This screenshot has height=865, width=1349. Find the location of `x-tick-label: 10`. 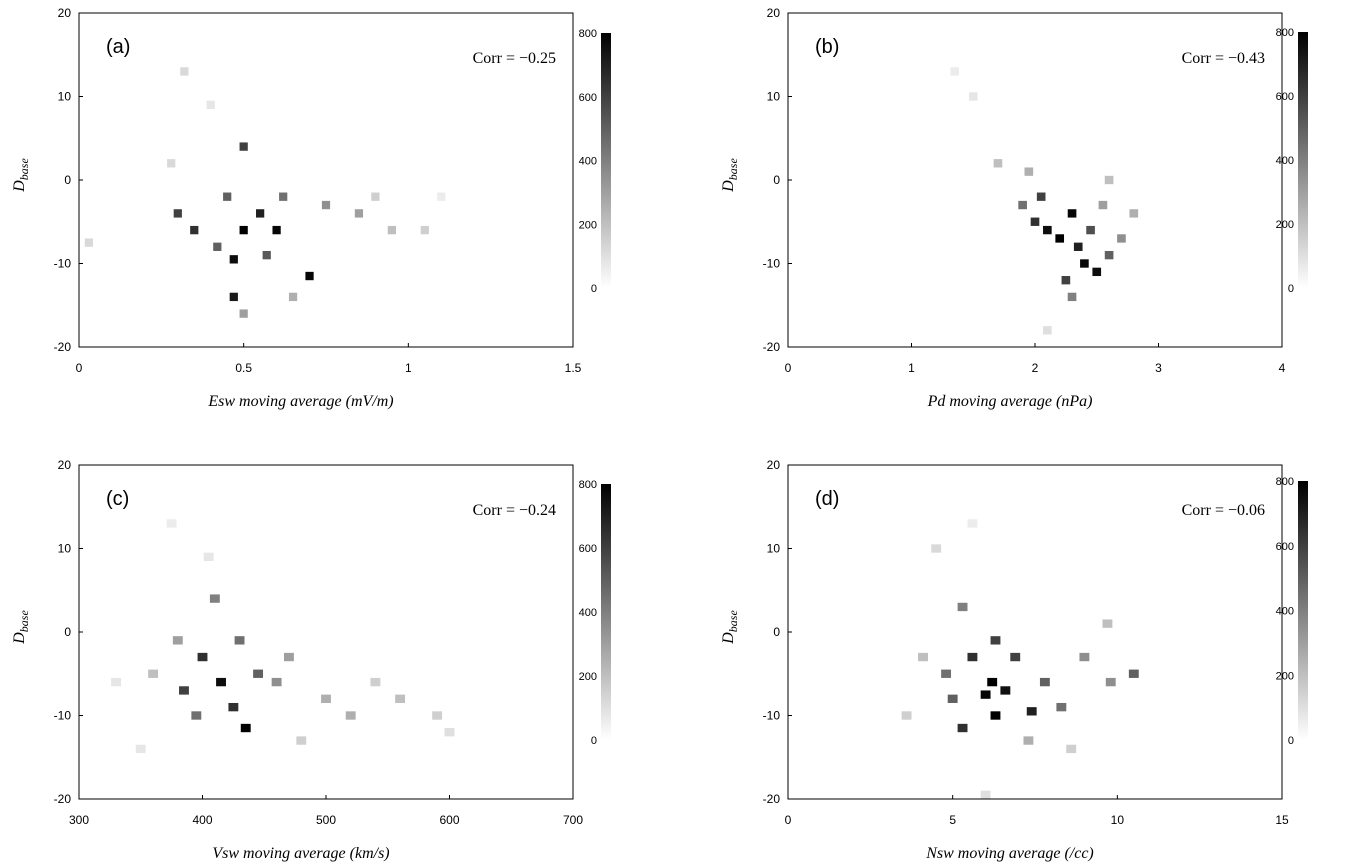

x-tick-label: 10 is located at coordinates (1118, 820).